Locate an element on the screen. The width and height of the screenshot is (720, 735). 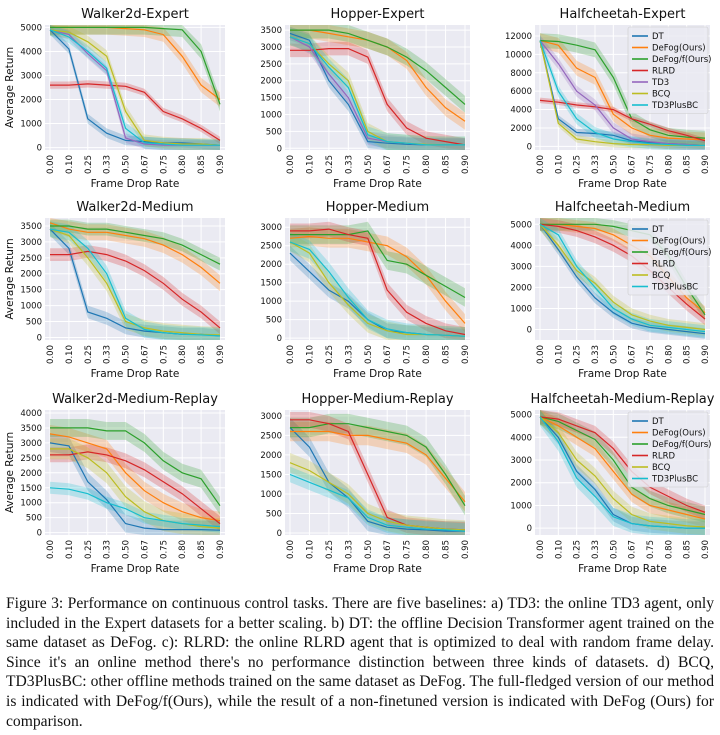
y-tick-label: 5000 is located at coordinates (31, 28).